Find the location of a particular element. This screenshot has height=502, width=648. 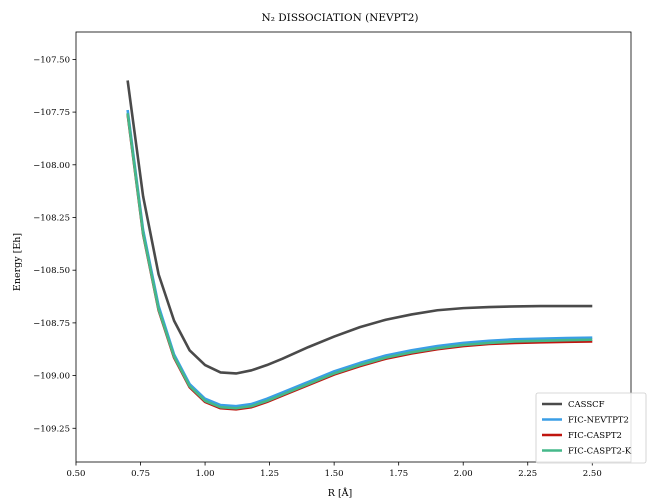

y-tick-label: −107.50 is located at coordinates (51, 60).